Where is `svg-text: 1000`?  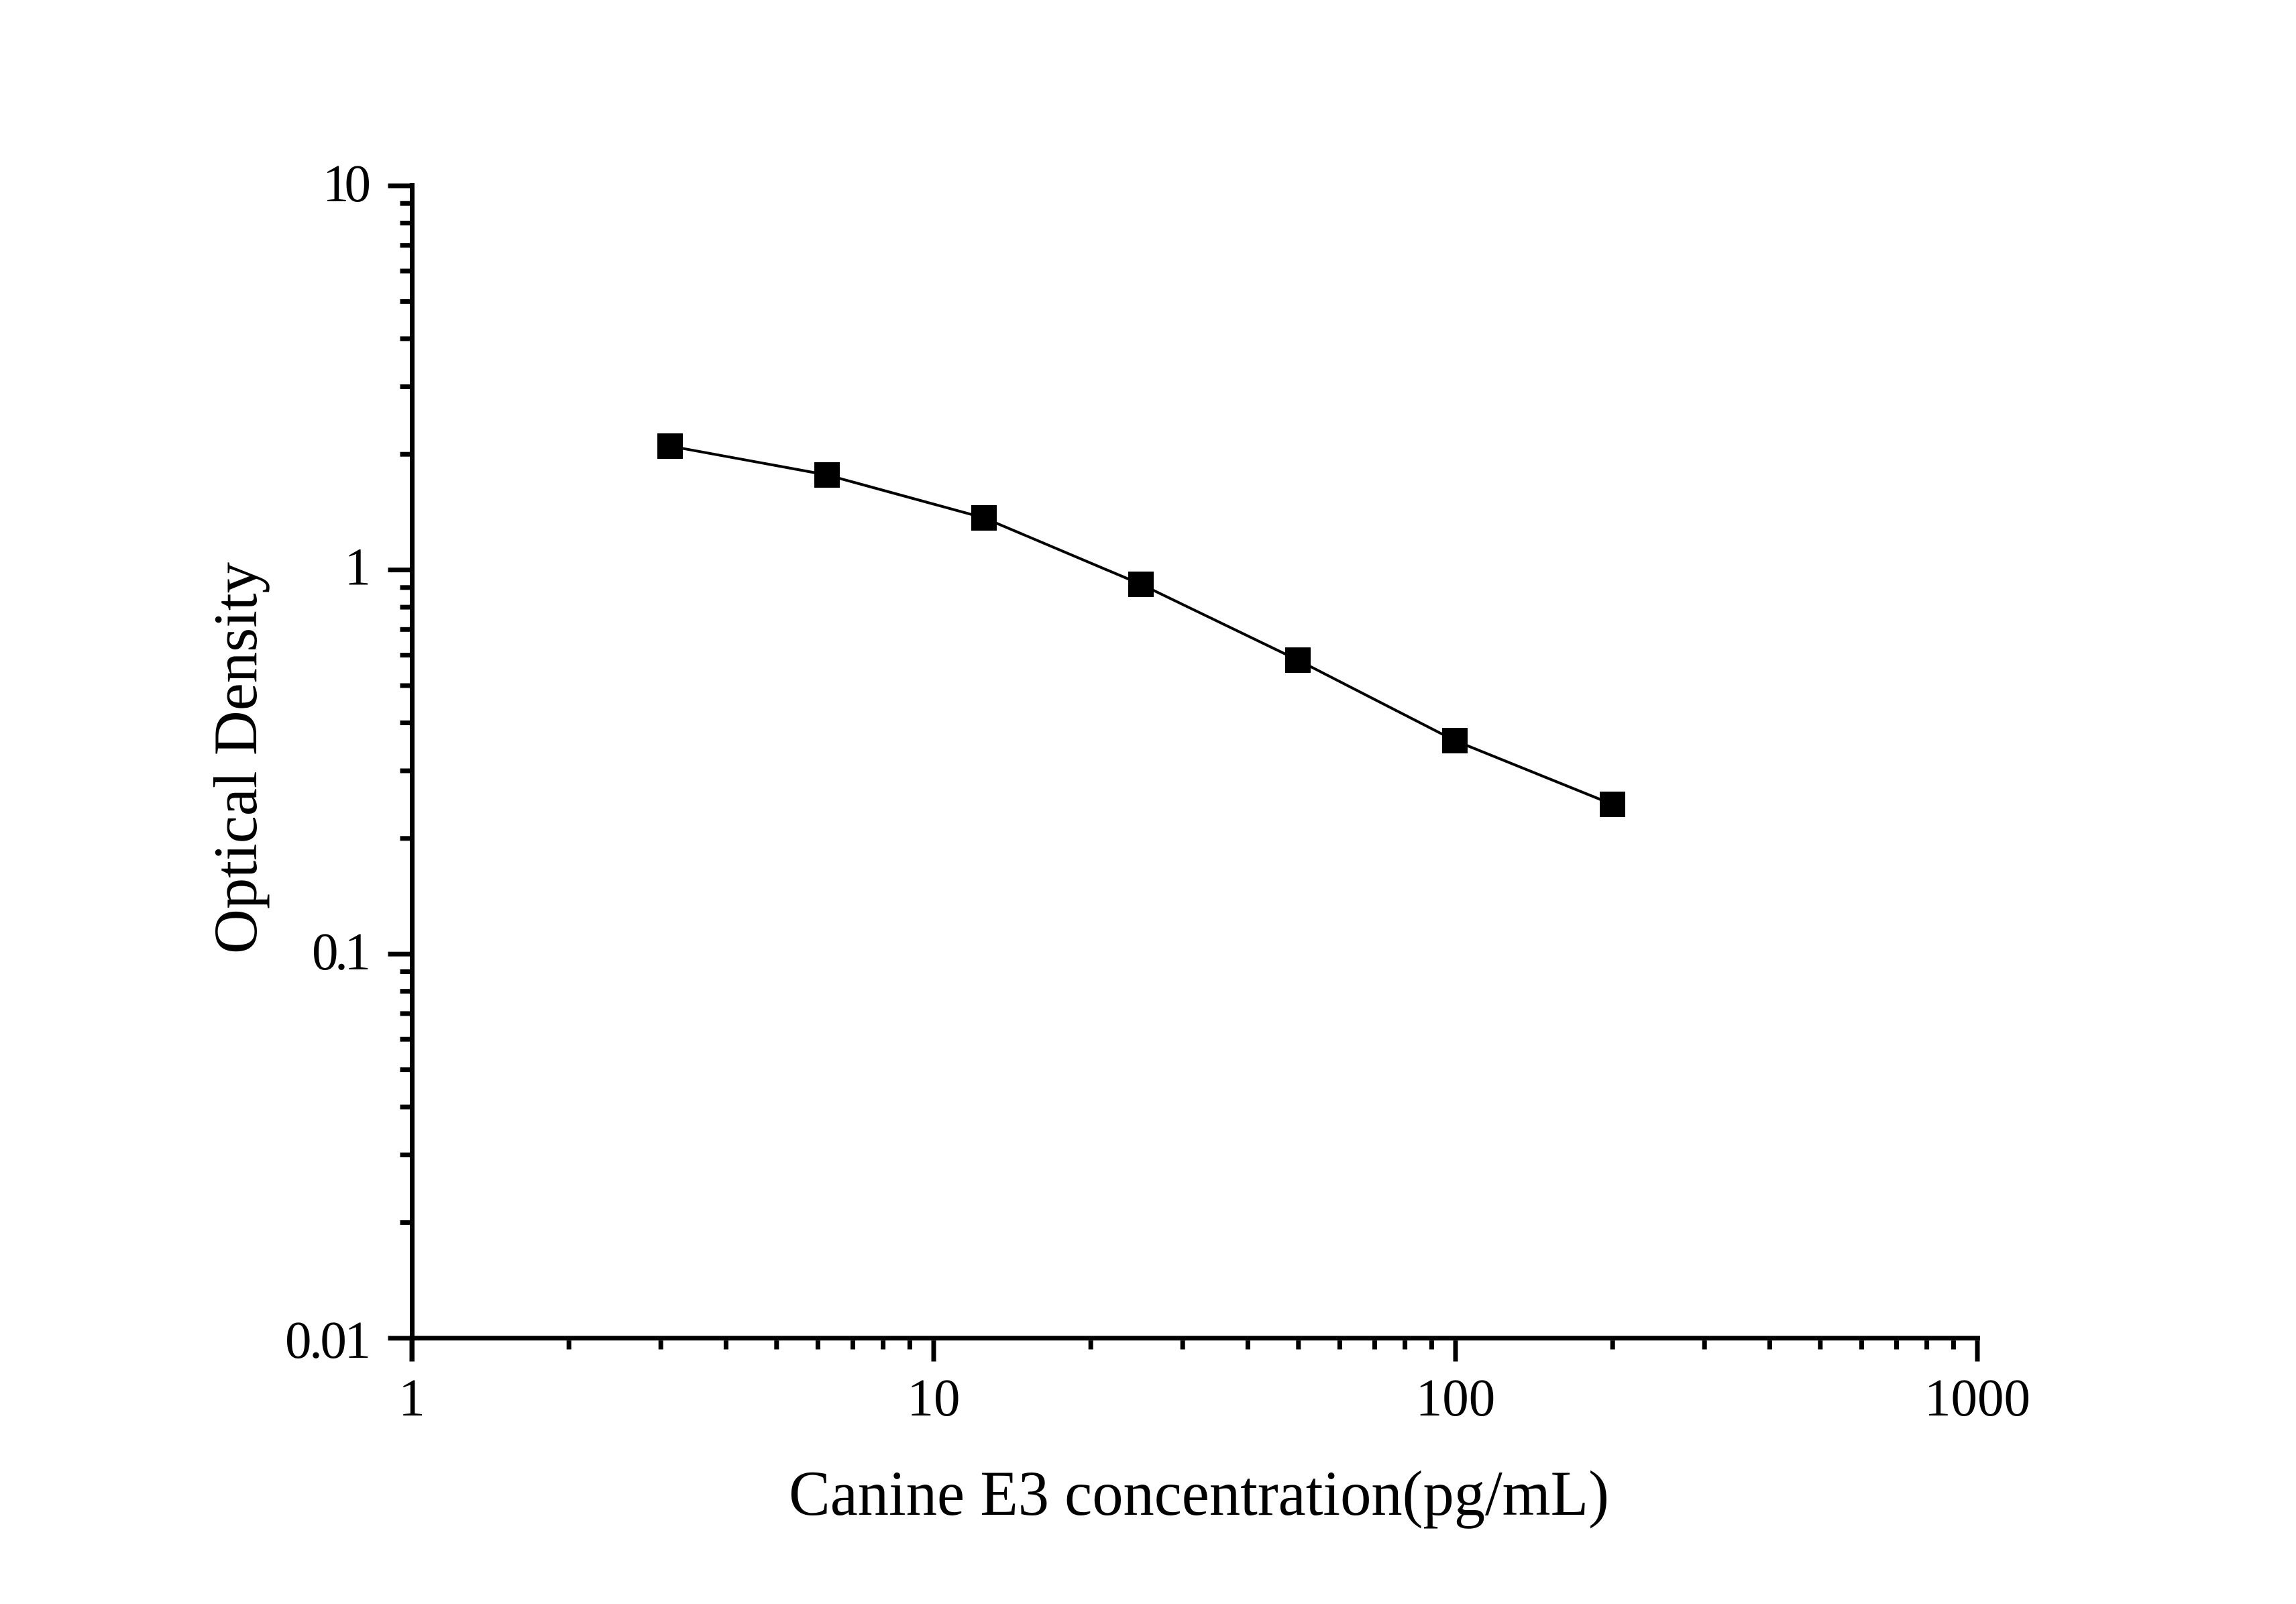
svg-text: 1000 is located at coordinates (1977, 1399).